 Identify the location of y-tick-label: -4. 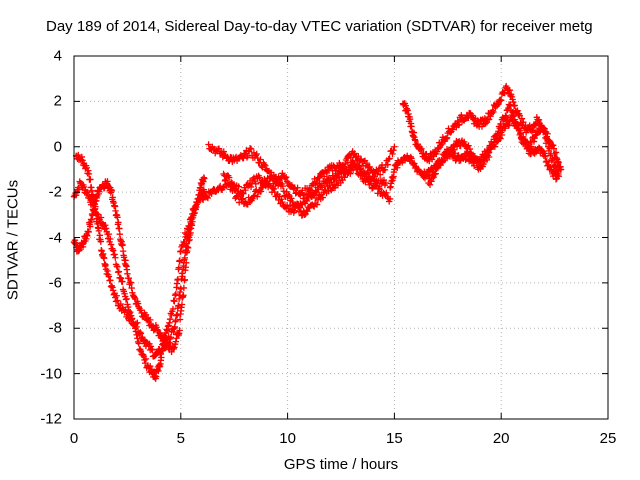
(55, 237).